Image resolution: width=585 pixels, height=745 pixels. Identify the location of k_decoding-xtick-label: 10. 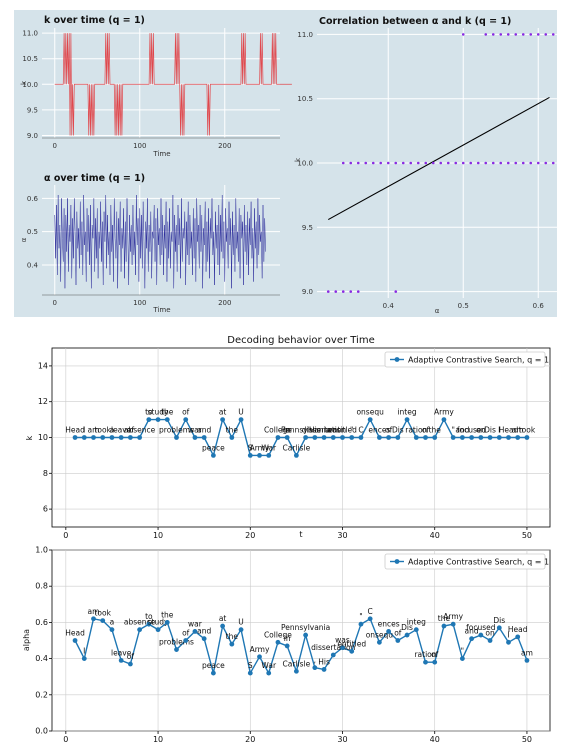
(158, 535).